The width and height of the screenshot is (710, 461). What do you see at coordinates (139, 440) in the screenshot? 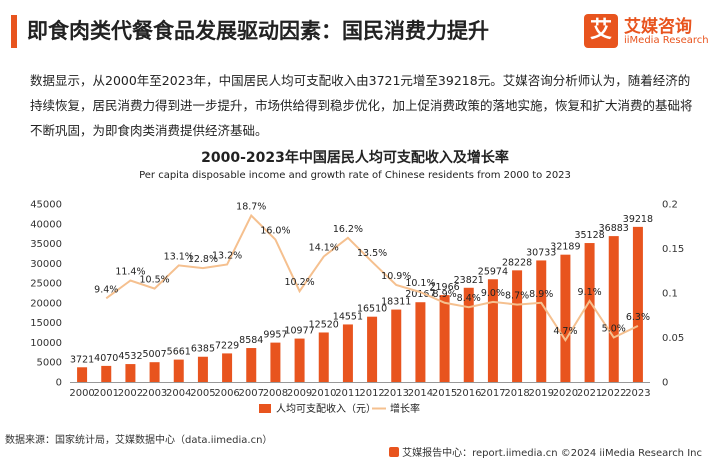
I see `data-source: 数据来源：国家统计局，艾媒数据中心（data.iimedia.cn）` at bounding box center [139, 440].